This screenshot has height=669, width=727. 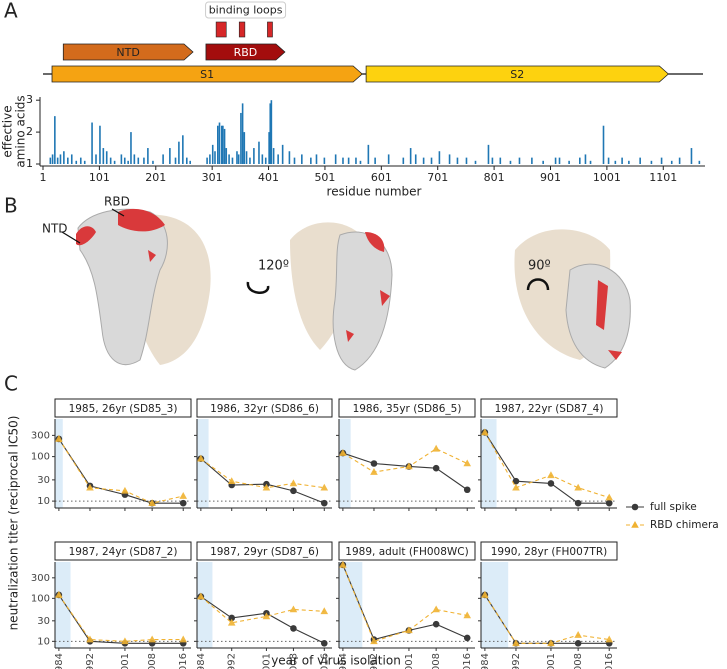 What do you see at coordinates (548, 605) in the screenshot?
I see `facet: 1990, 28yr (FH007TR) 1984 1992 2001 2008 2016` at bounding box center [548, 605].